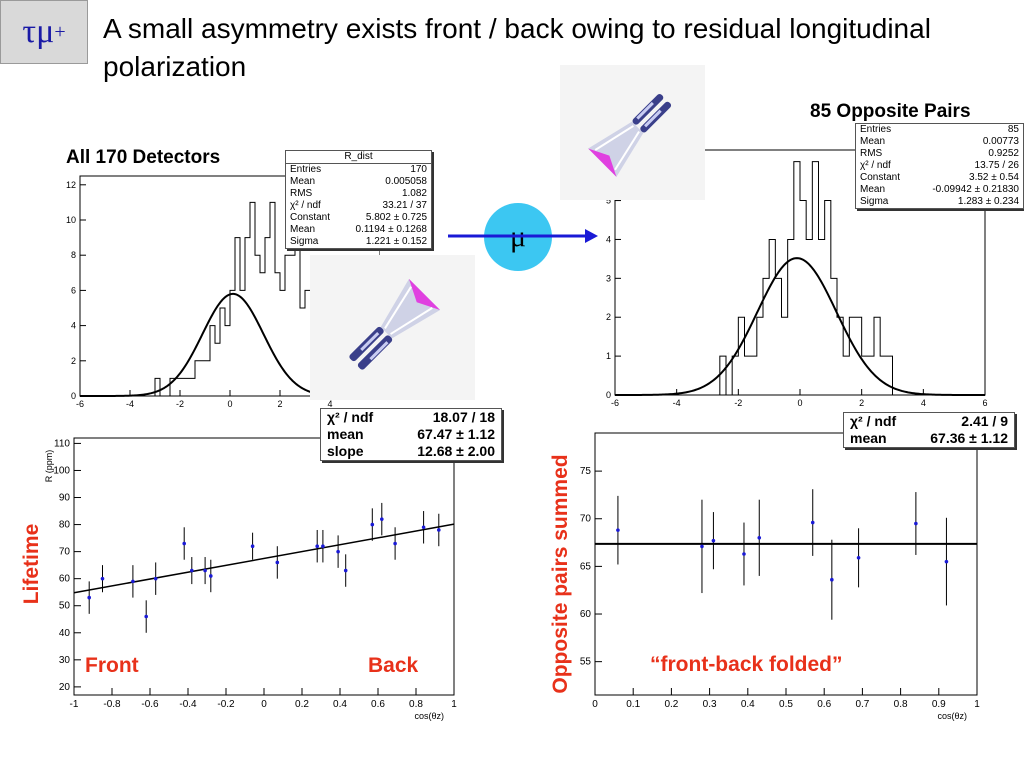 This screenshot has height=768, width=1024. I want to click on fit-right-row: mean 67.36 ± 1.12, so click(929, 438).